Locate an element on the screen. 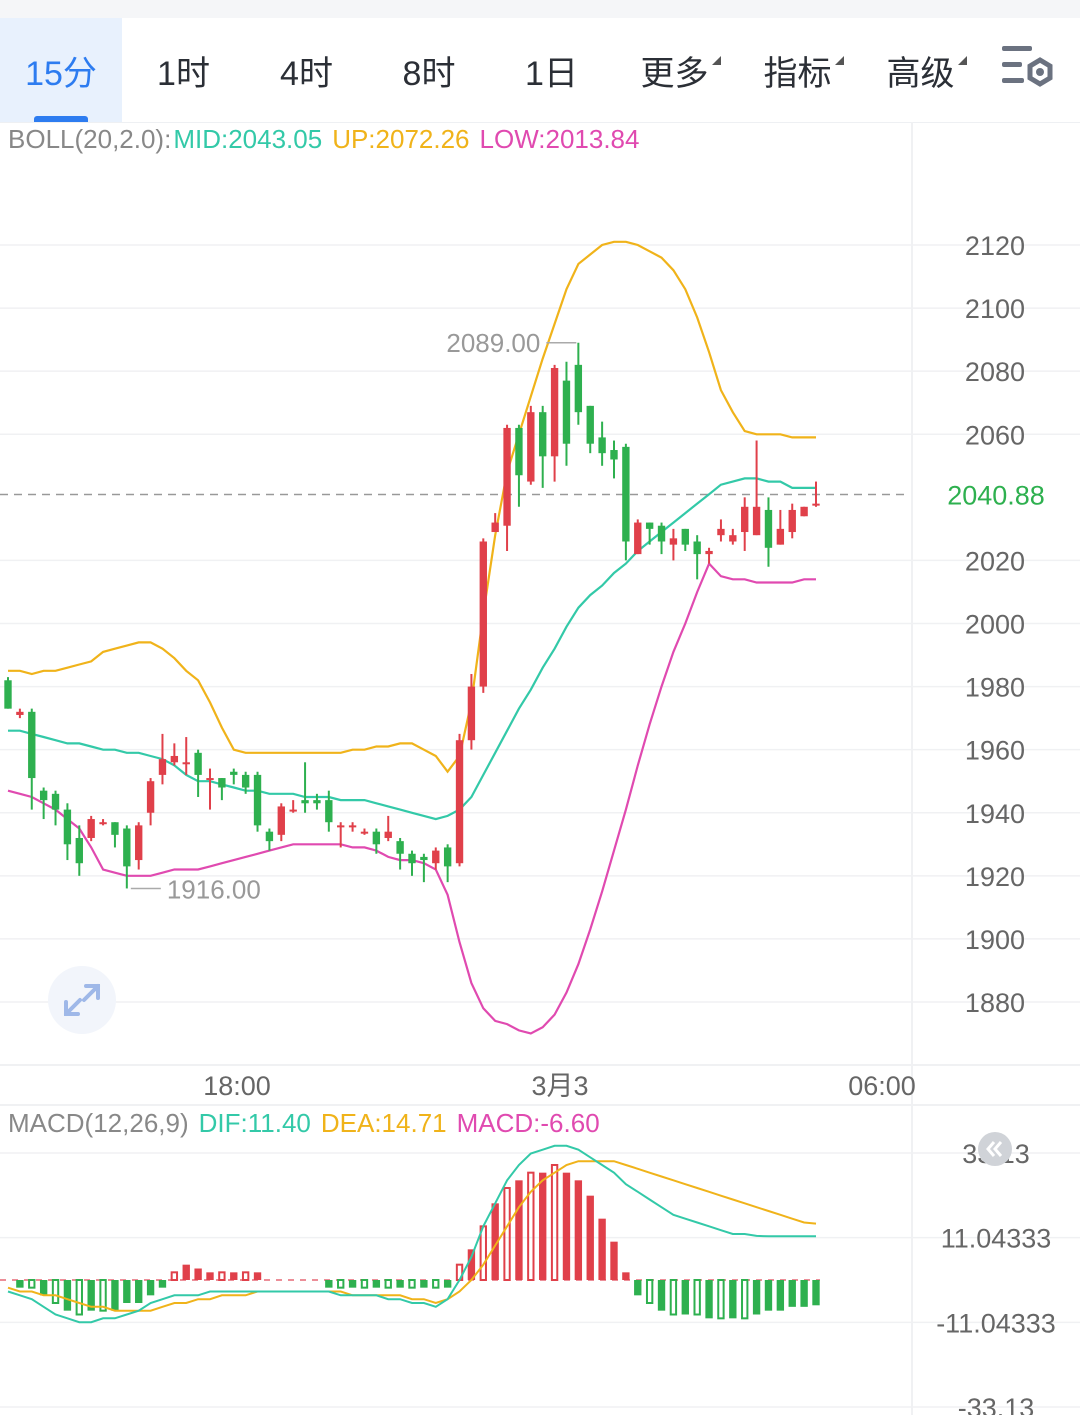 The height and width of the screenshot is (1415, 1080). tab-6: 更多 is located at coordinates (674, 70).